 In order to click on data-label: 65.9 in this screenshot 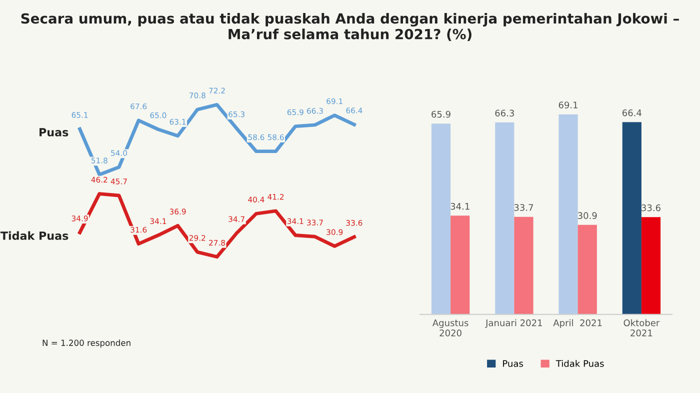, I will do `click(441, 114)`.